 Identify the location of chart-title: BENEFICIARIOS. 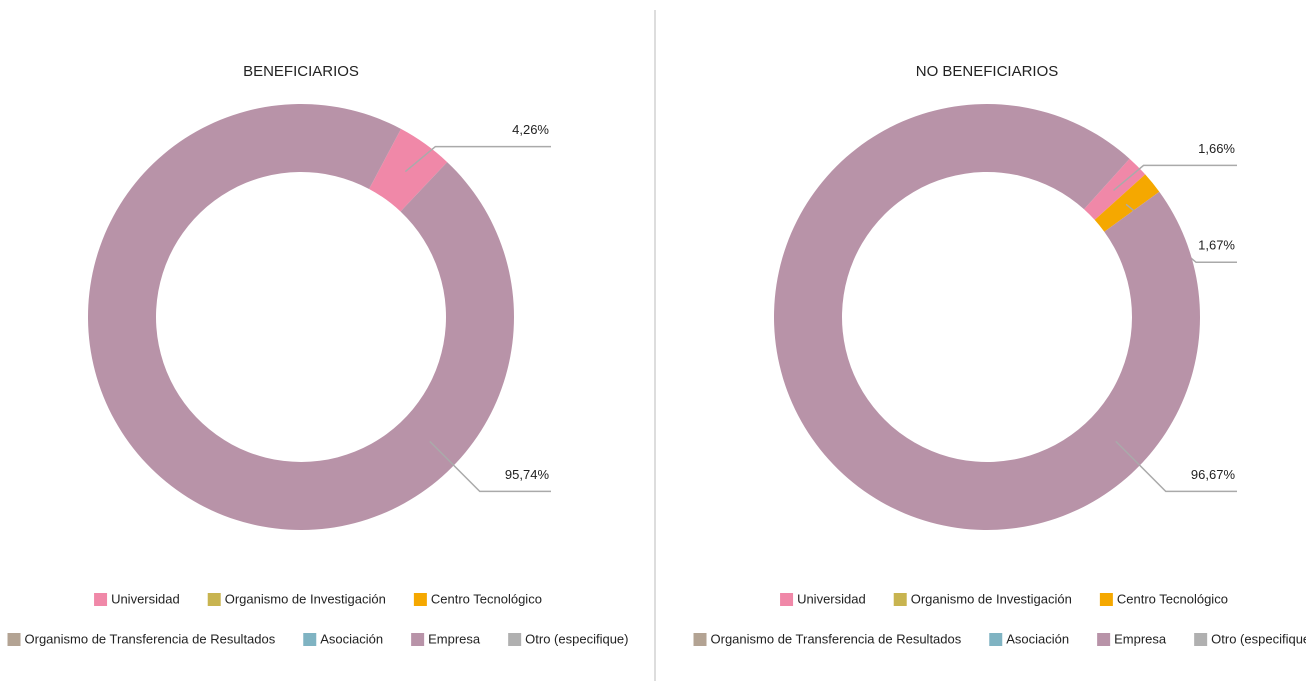
(301, 71).